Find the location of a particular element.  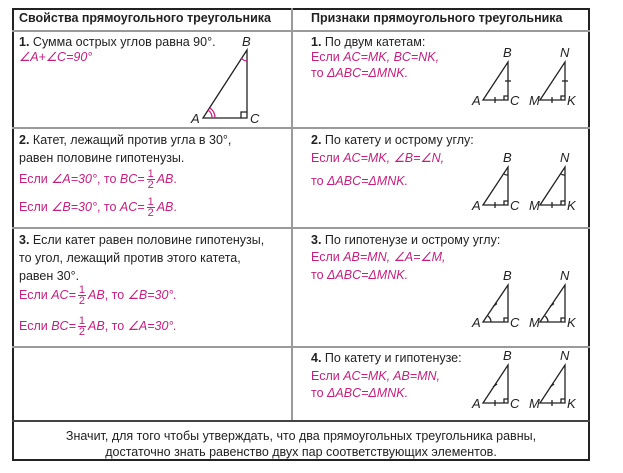

criterion-2-result: то ΔABC=ΔMNK. is located at coordinates (360, 181).